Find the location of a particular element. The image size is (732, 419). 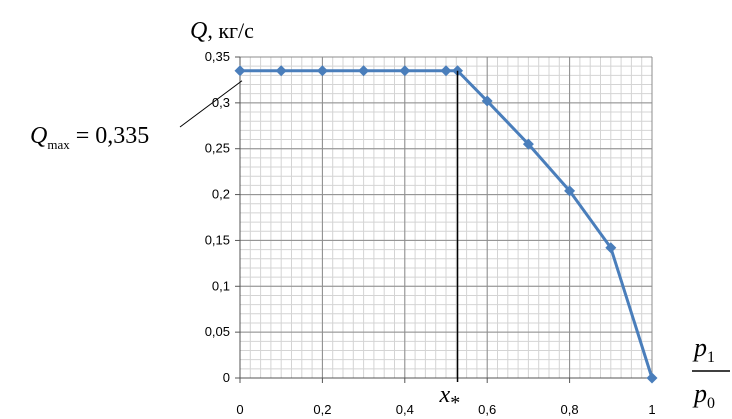

xstar-label: x* is located at coordinates (450, 398).